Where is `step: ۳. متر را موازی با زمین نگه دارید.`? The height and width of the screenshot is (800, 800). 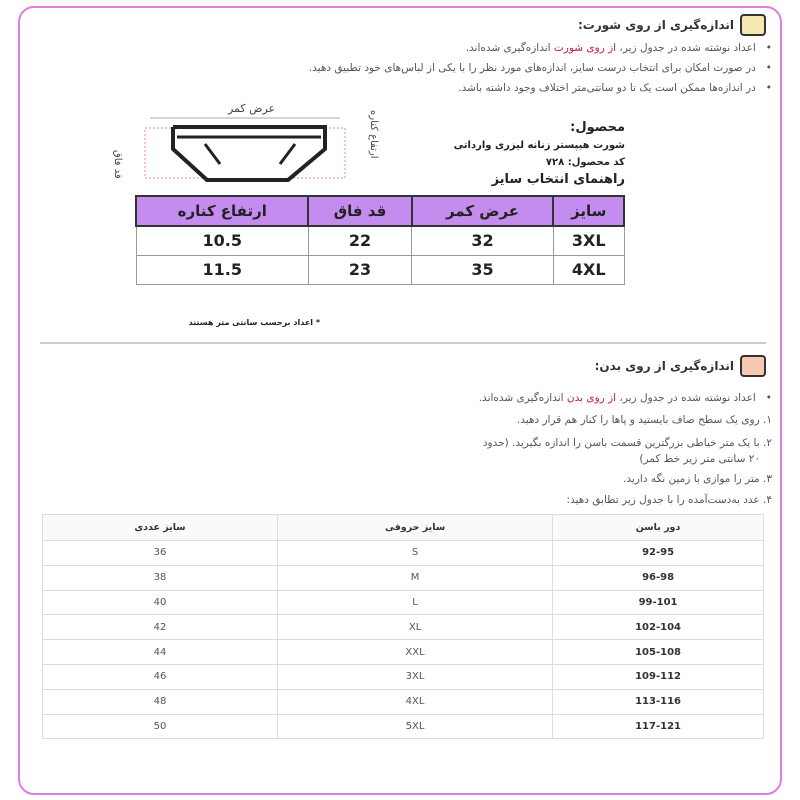
step: ۳. متر را موازی با زمین نگه دارید. is located at coordinates (697, 479).